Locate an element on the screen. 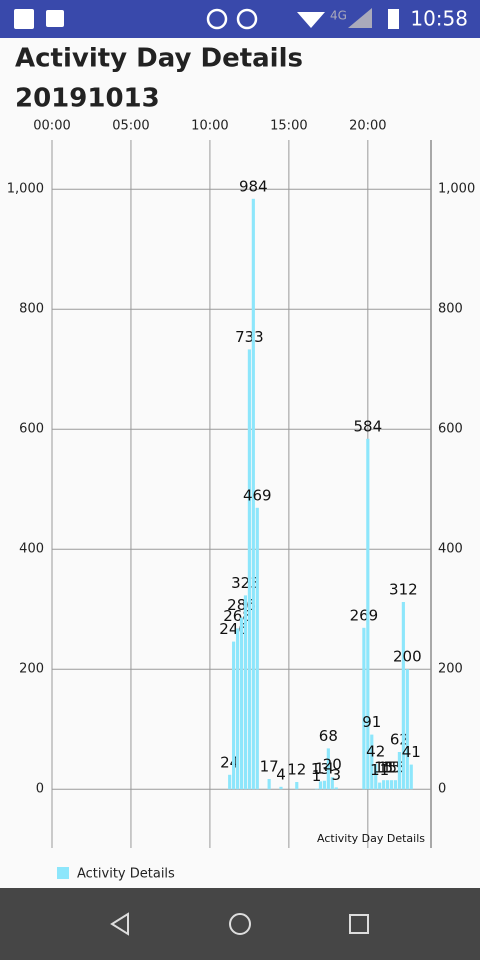 The image size is (480, 960). page-date: 20191013 is located at coordinates (87, 99).